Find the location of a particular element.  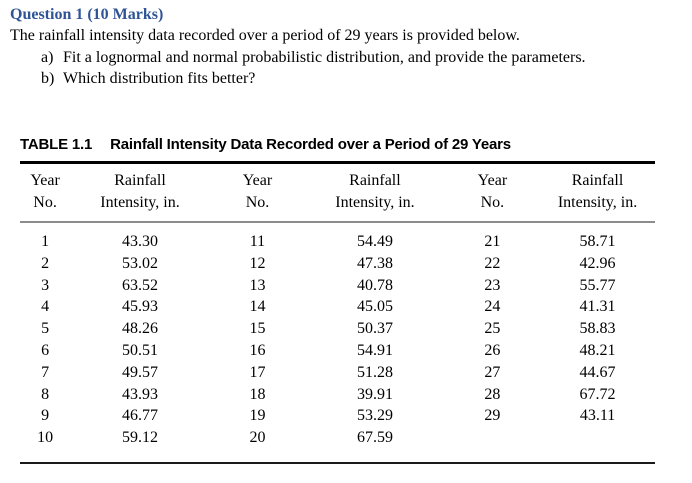

year-no-cell: 2 is located at coordinates (45, 263).